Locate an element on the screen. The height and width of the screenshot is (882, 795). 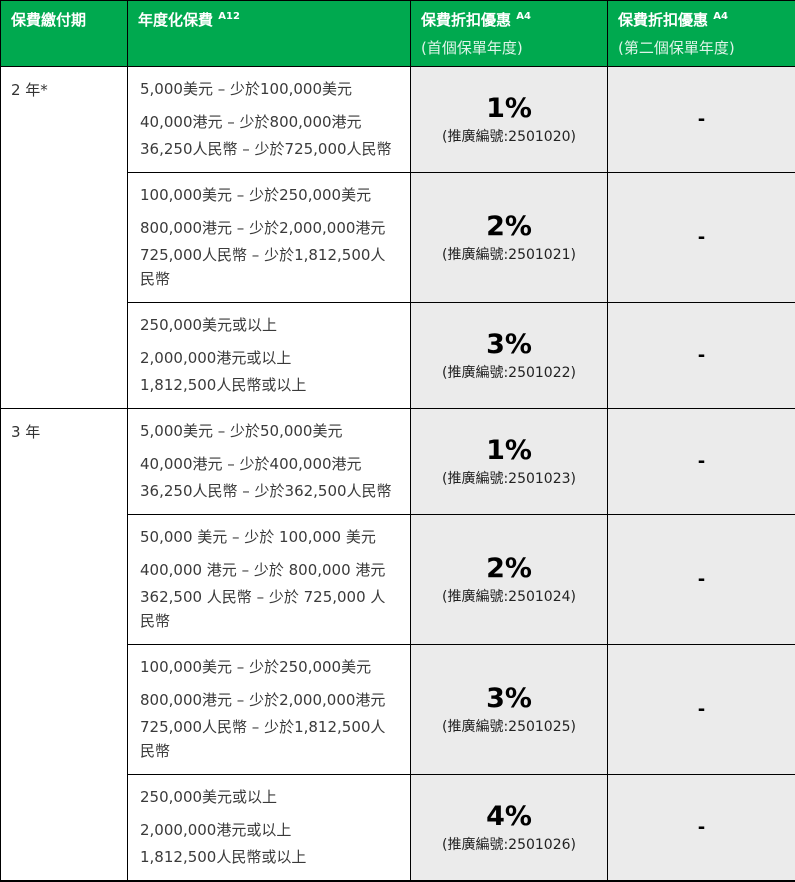
discount-cell: 2% (推廣編號:2501024) is located at coordinates (509, 580).